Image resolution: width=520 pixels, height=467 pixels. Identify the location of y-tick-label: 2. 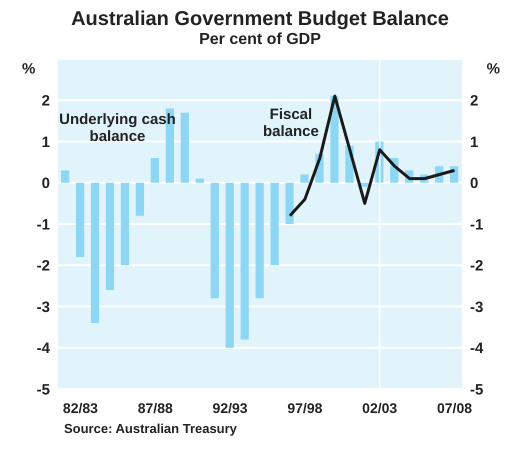
(46, 101).